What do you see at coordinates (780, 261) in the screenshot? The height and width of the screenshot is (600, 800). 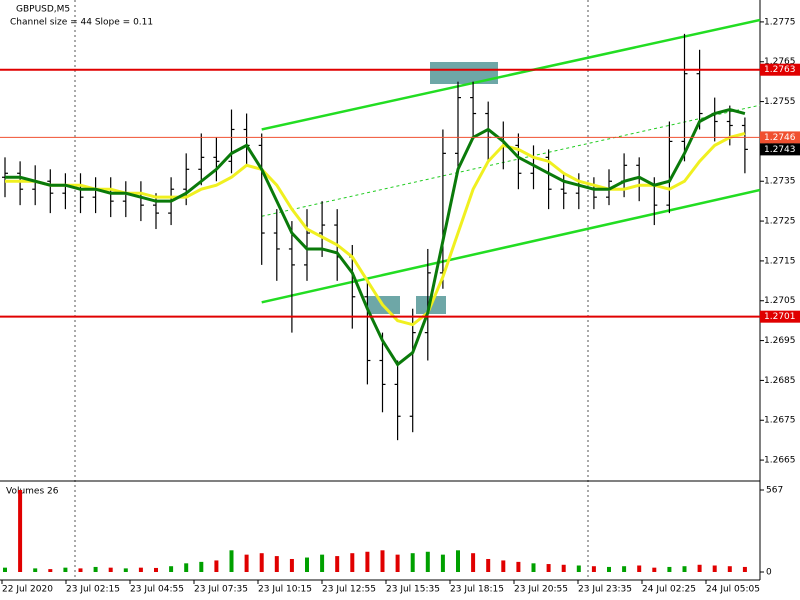 I see `y-tick-label: 1.2715` at bounding box center [780, 261].